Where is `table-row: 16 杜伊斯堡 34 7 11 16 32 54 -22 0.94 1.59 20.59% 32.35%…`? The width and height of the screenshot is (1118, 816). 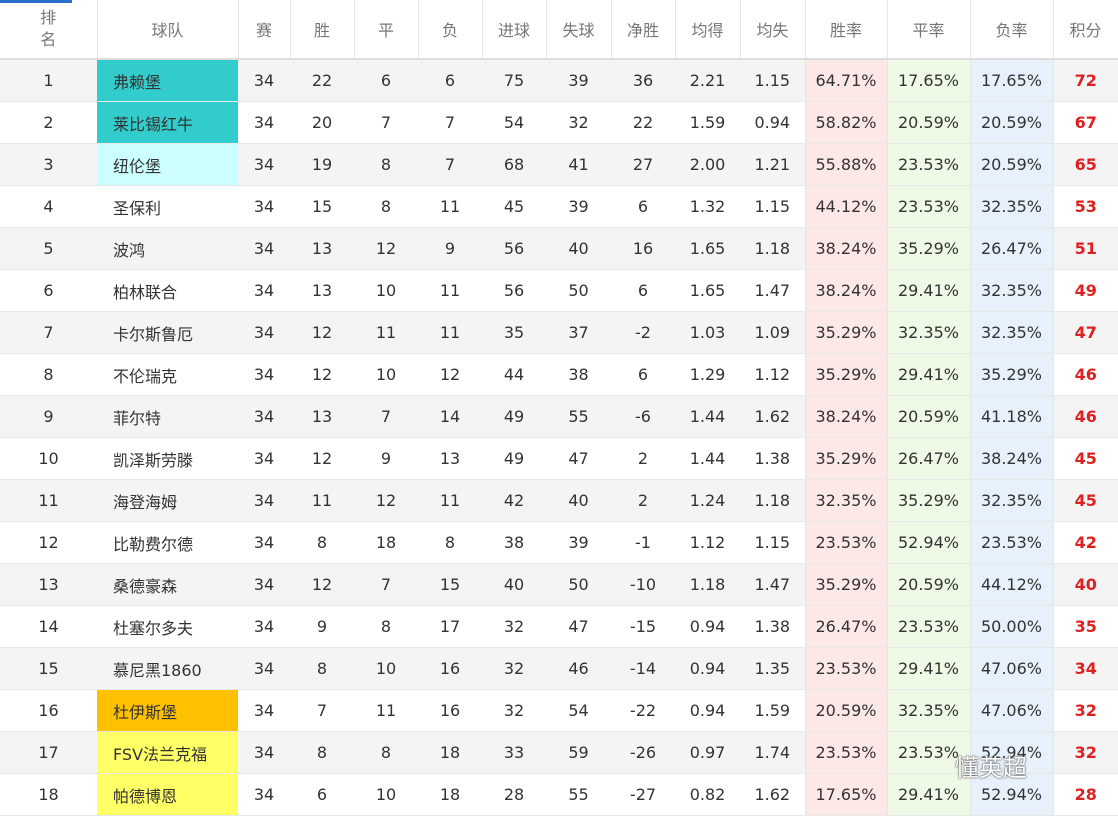
table-row: 16 杜伊斯堡 34 7 11 16 32 54 -22 0.94 1.59 20.59% 32.35%… is located at coordinates (559, 710).